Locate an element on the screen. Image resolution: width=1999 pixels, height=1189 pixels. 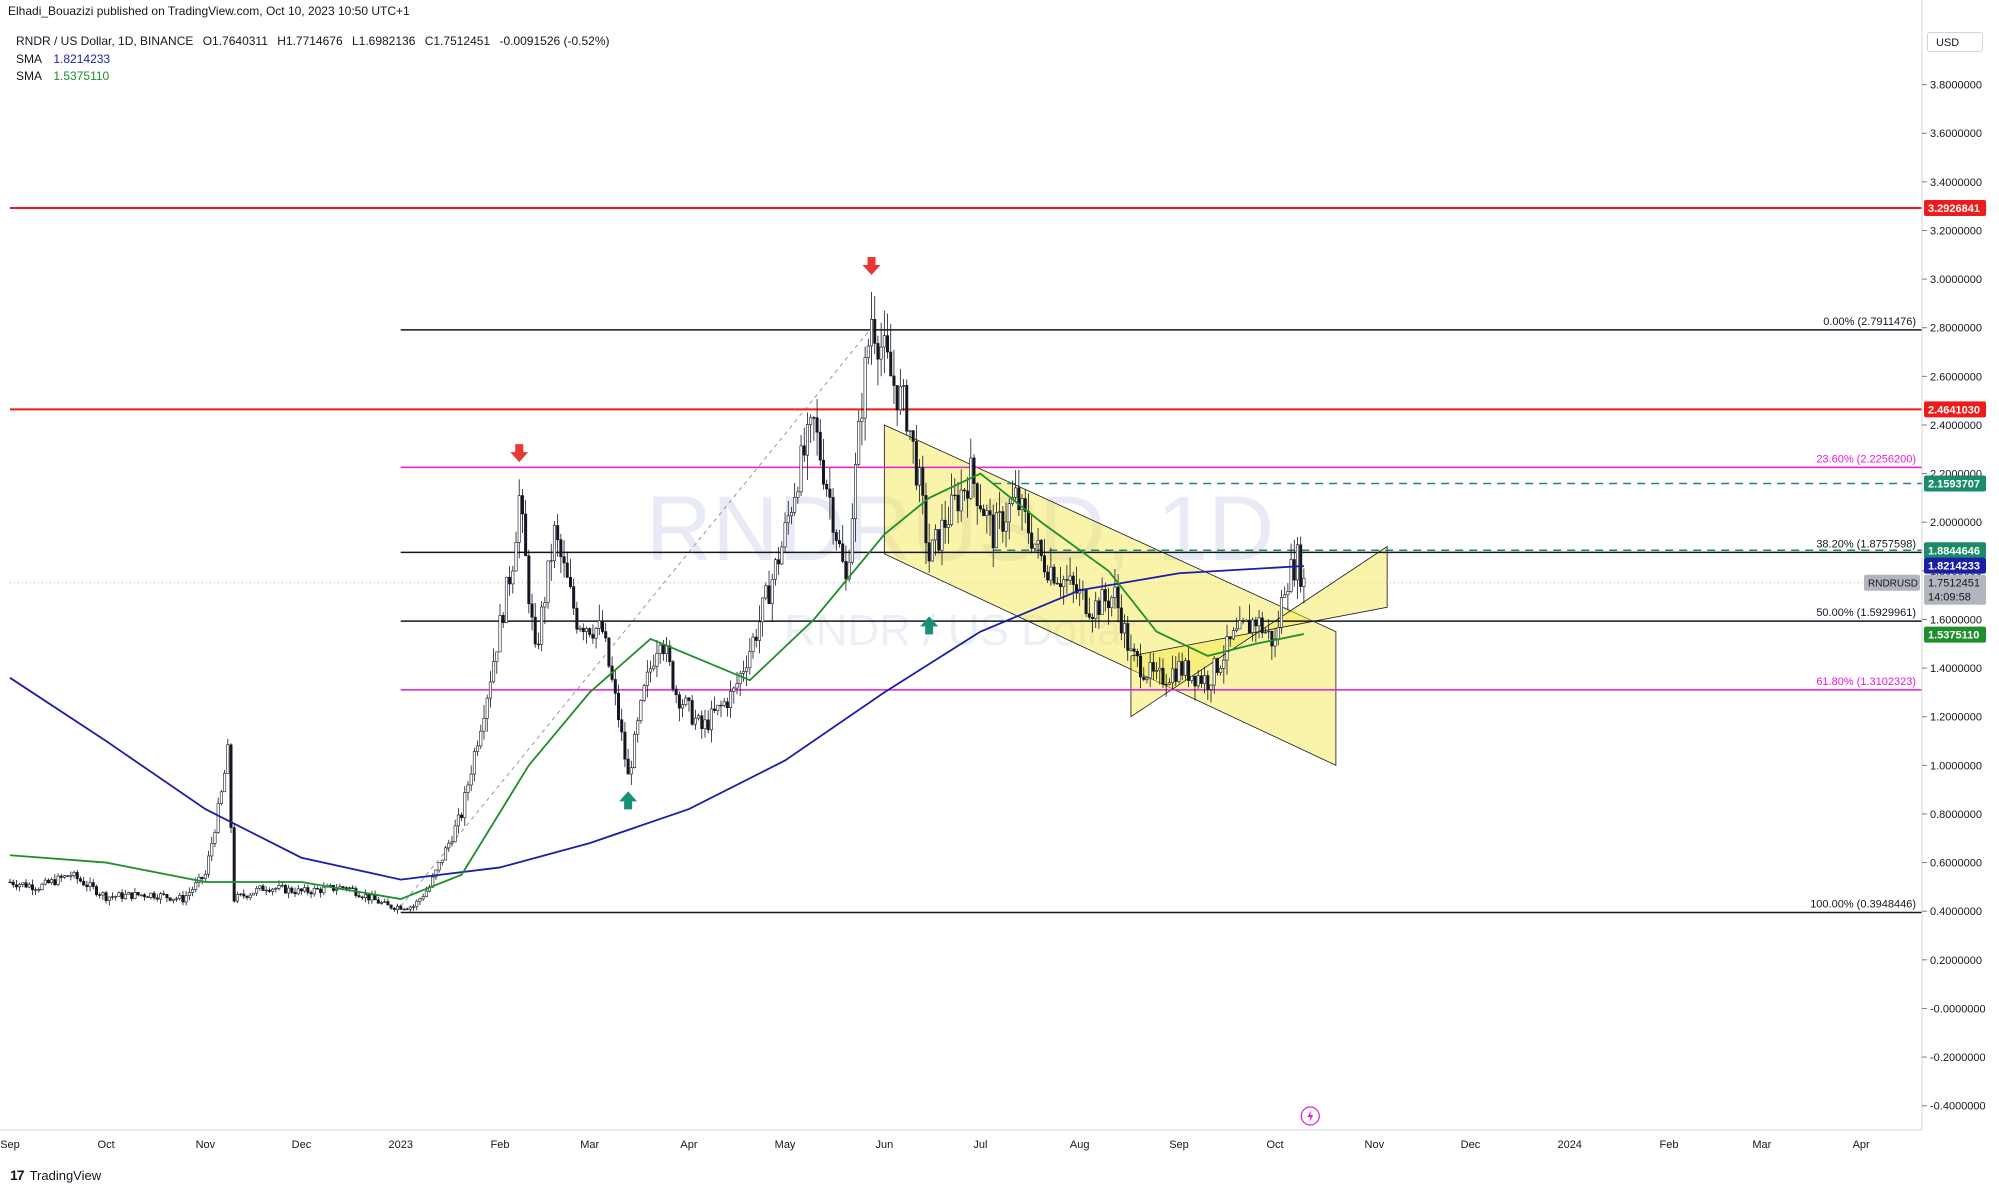
time-tick-label: Sep is located at coordinates (1179, 1145).